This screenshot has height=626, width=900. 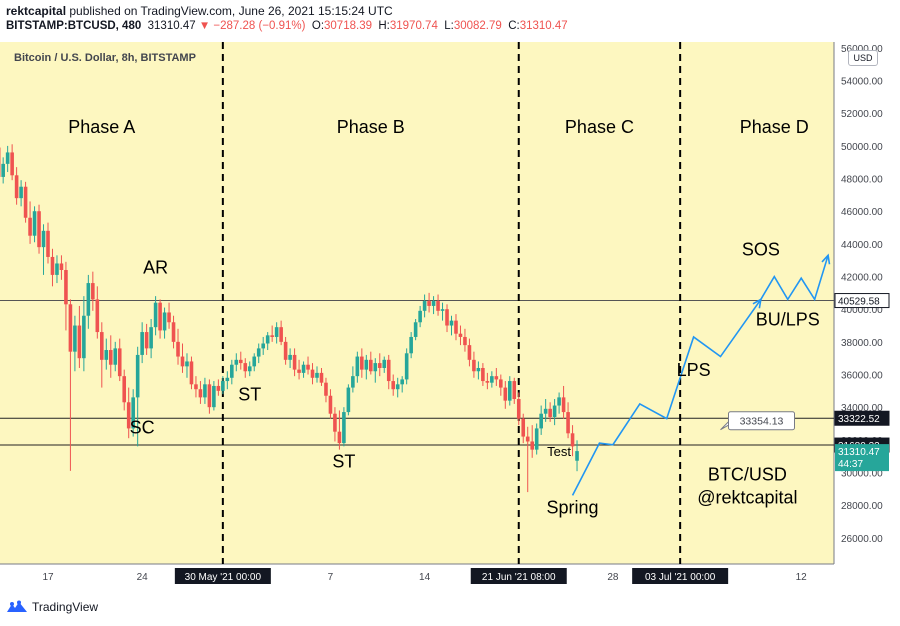 What do you see at coordinates (573, 507) in the screenshot?
I see `annotation-label: Spring` at bounding box center [573, 507].